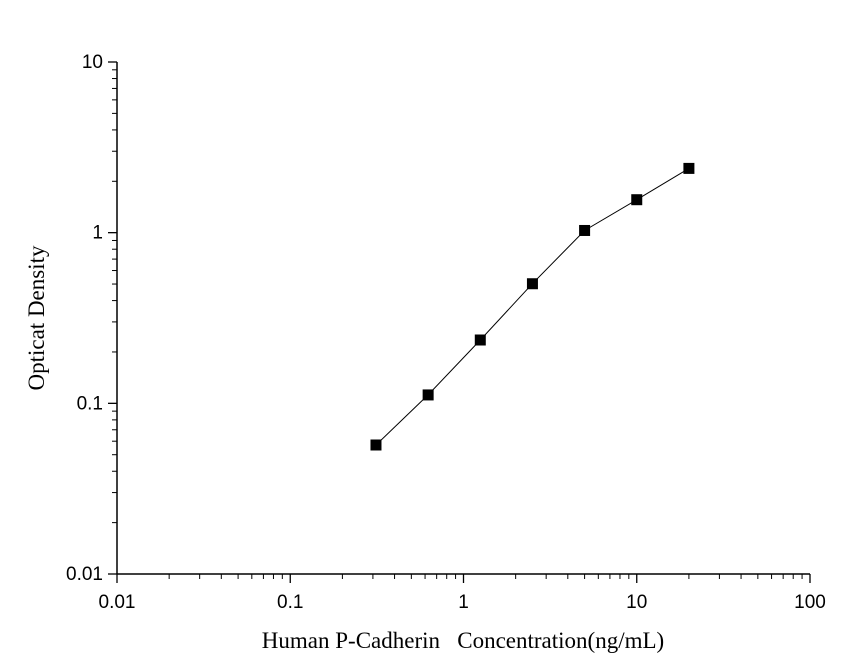 The image size is (849, 662). I want to click on x-tick-label: 0.1, so click(290, 602).